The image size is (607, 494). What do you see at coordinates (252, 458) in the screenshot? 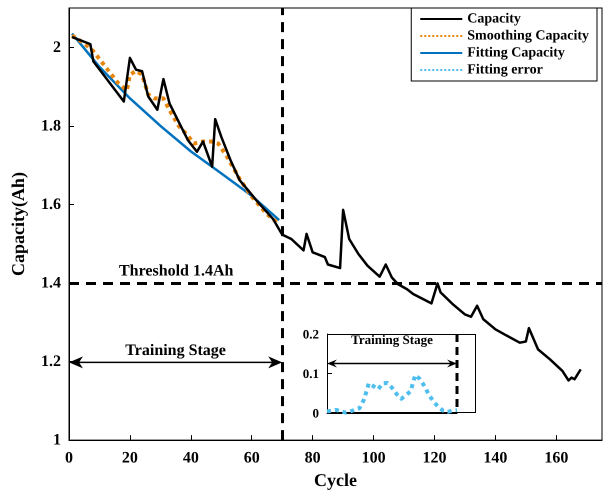
I see `x-tick-label: 60` at bounding box center [252, 458].